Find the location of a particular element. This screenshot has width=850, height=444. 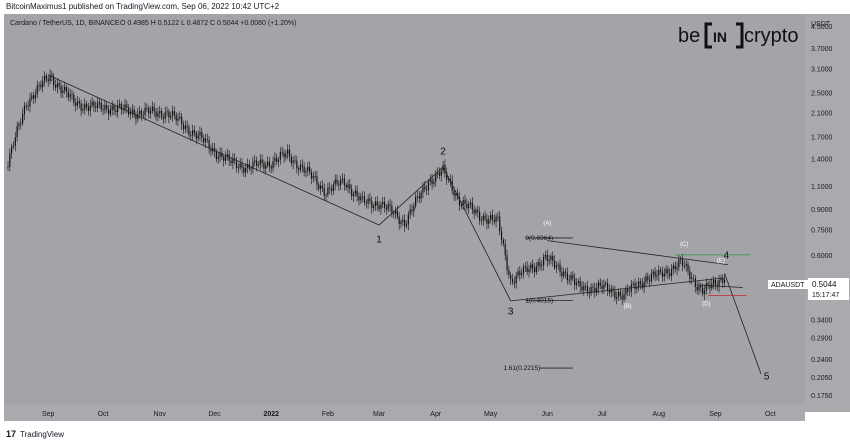

time-axis is located at coordinates (404, 413).